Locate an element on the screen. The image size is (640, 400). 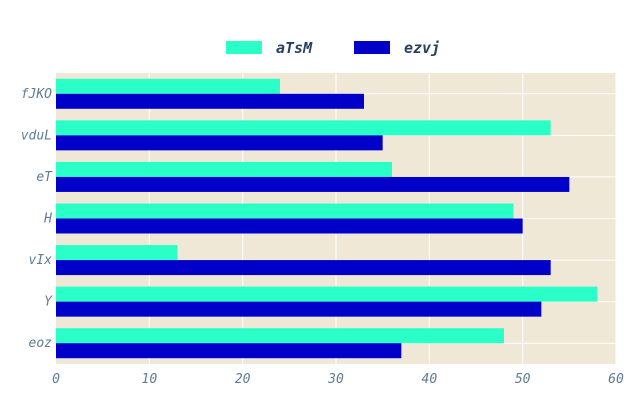
legend-swatch-atsm is located at coordinates (244, 47).